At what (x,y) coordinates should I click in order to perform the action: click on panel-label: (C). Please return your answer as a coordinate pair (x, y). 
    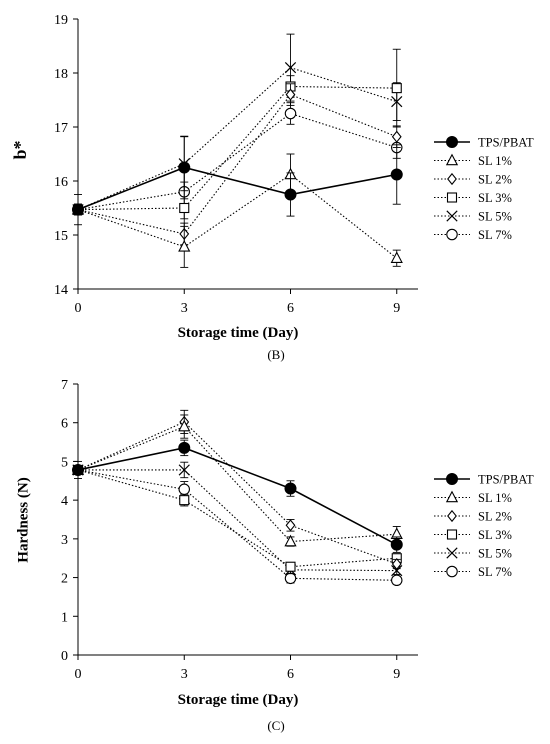
    Looking at the image, I should click on (275, 725).